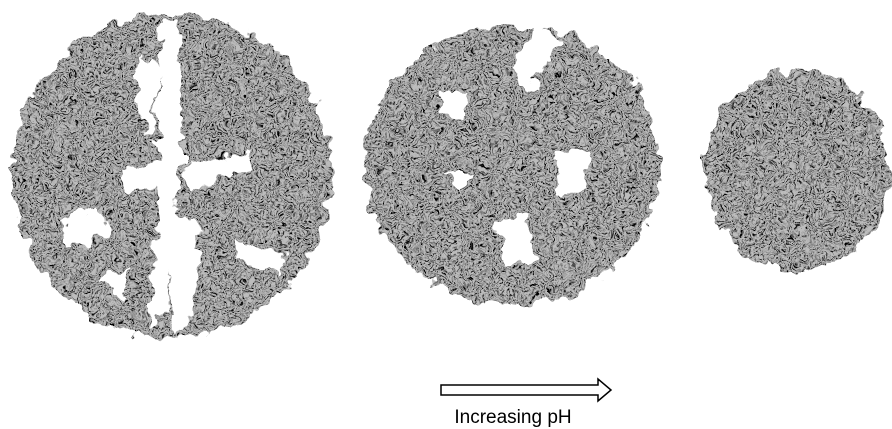 This screenshot has width=892, height=429. Describe the element at coordinates (526, 390) in the screenshot. I see `arrow` at that location.